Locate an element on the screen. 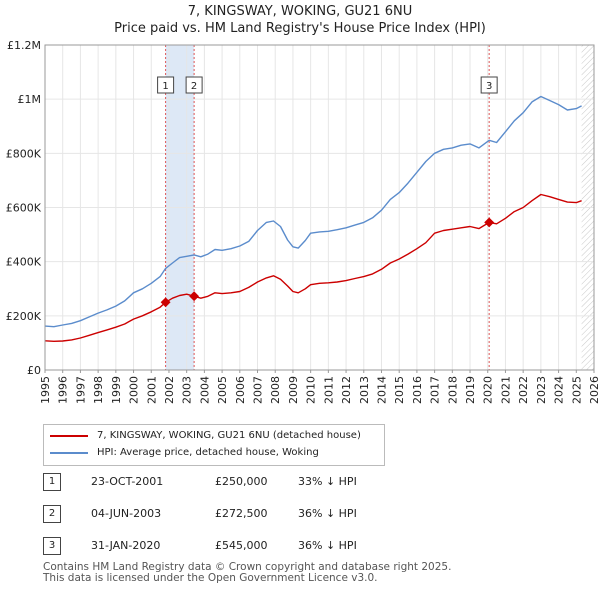  y-tick-label: £200K is located at coordinates (24, 316).